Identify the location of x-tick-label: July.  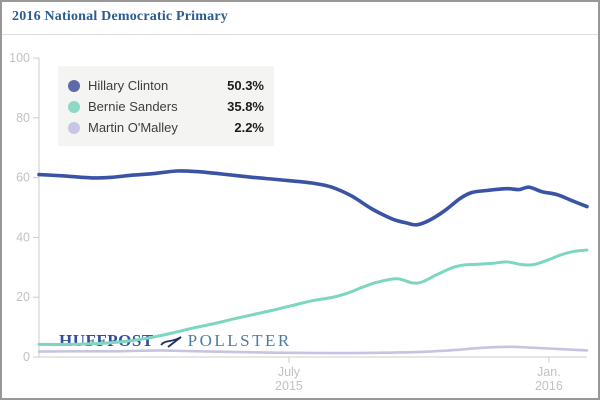
(289, 372).